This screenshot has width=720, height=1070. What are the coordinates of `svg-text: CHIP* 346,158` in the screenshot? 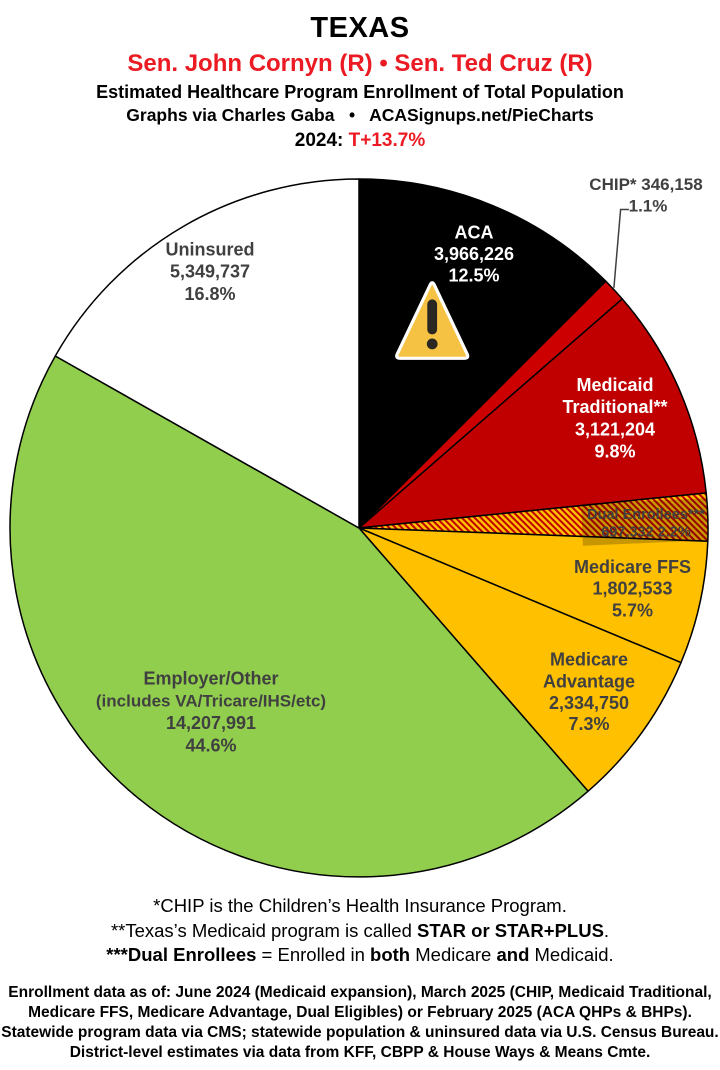 It's located at (645, 184).